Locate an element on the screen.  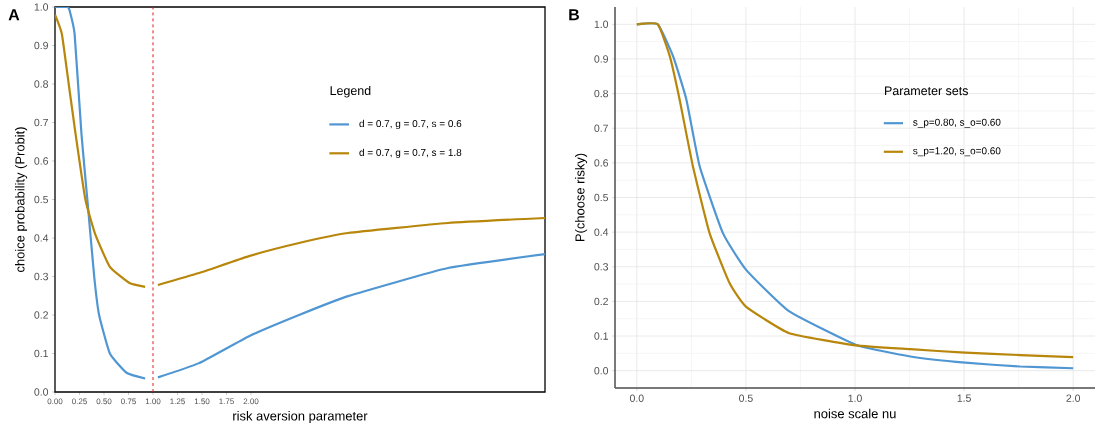
y-axis-title: choice probability (Probit) is located at coordinates (21, 200).